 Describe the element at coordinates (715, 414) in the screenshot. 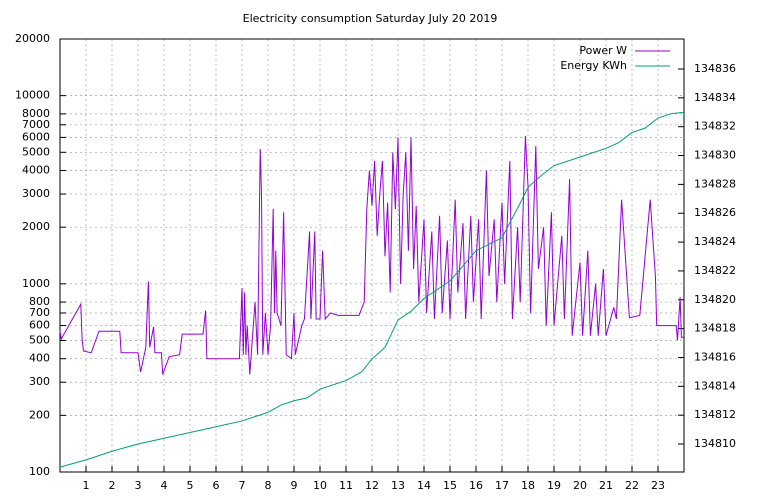

I see `y2-tick-label: 134812` at that location.